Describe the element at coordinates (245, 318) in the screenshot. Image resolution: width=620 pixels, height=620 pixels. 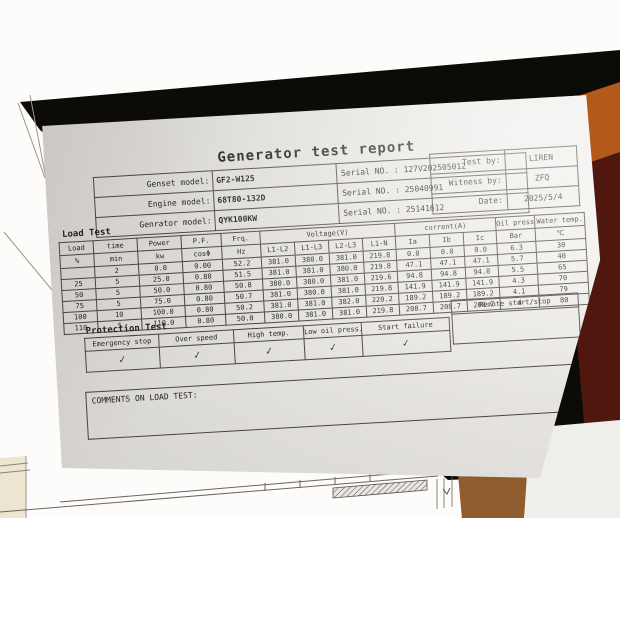
I see `load-test-cell: 50.0` at that location.